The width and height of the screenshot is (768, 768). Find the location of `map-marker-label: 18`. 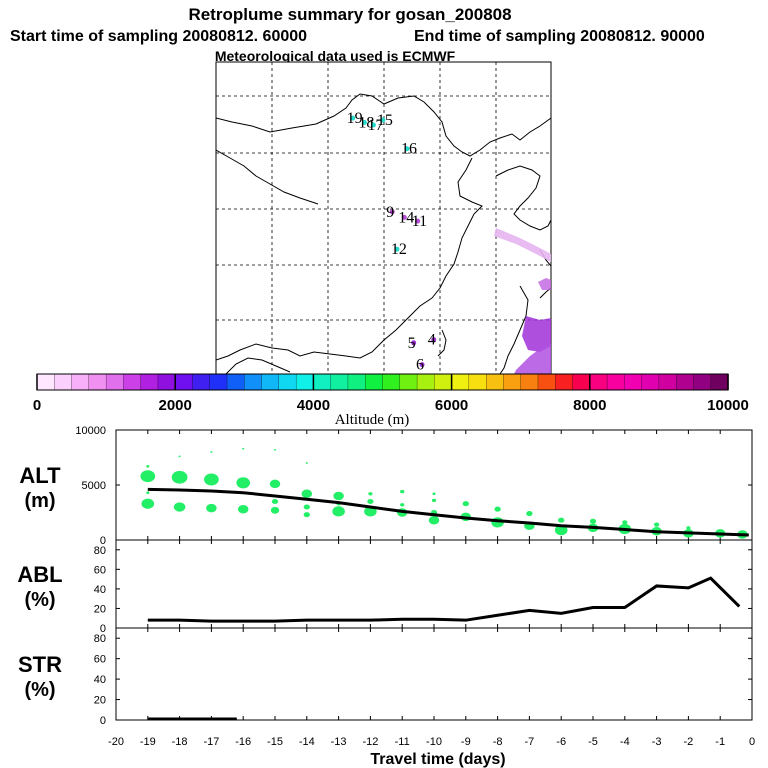

map-marker-label: 18 is located at coordinates (366, 123).